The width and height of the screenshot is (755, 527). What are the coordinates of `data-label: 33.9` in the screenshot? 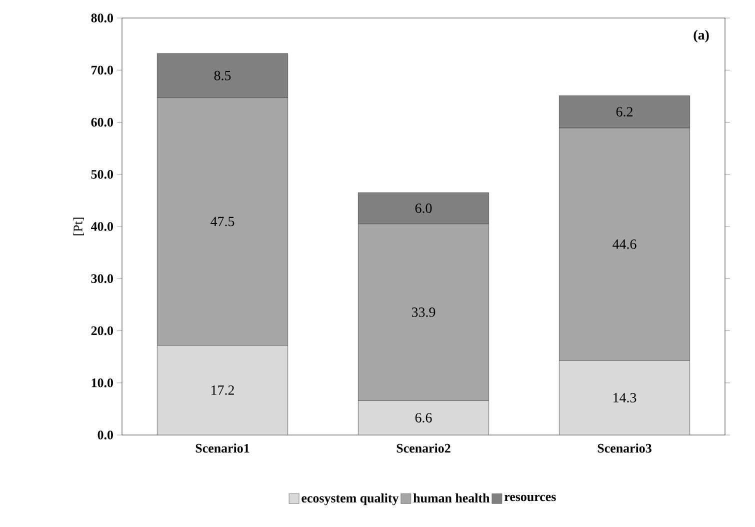 It's located at (424, 312).